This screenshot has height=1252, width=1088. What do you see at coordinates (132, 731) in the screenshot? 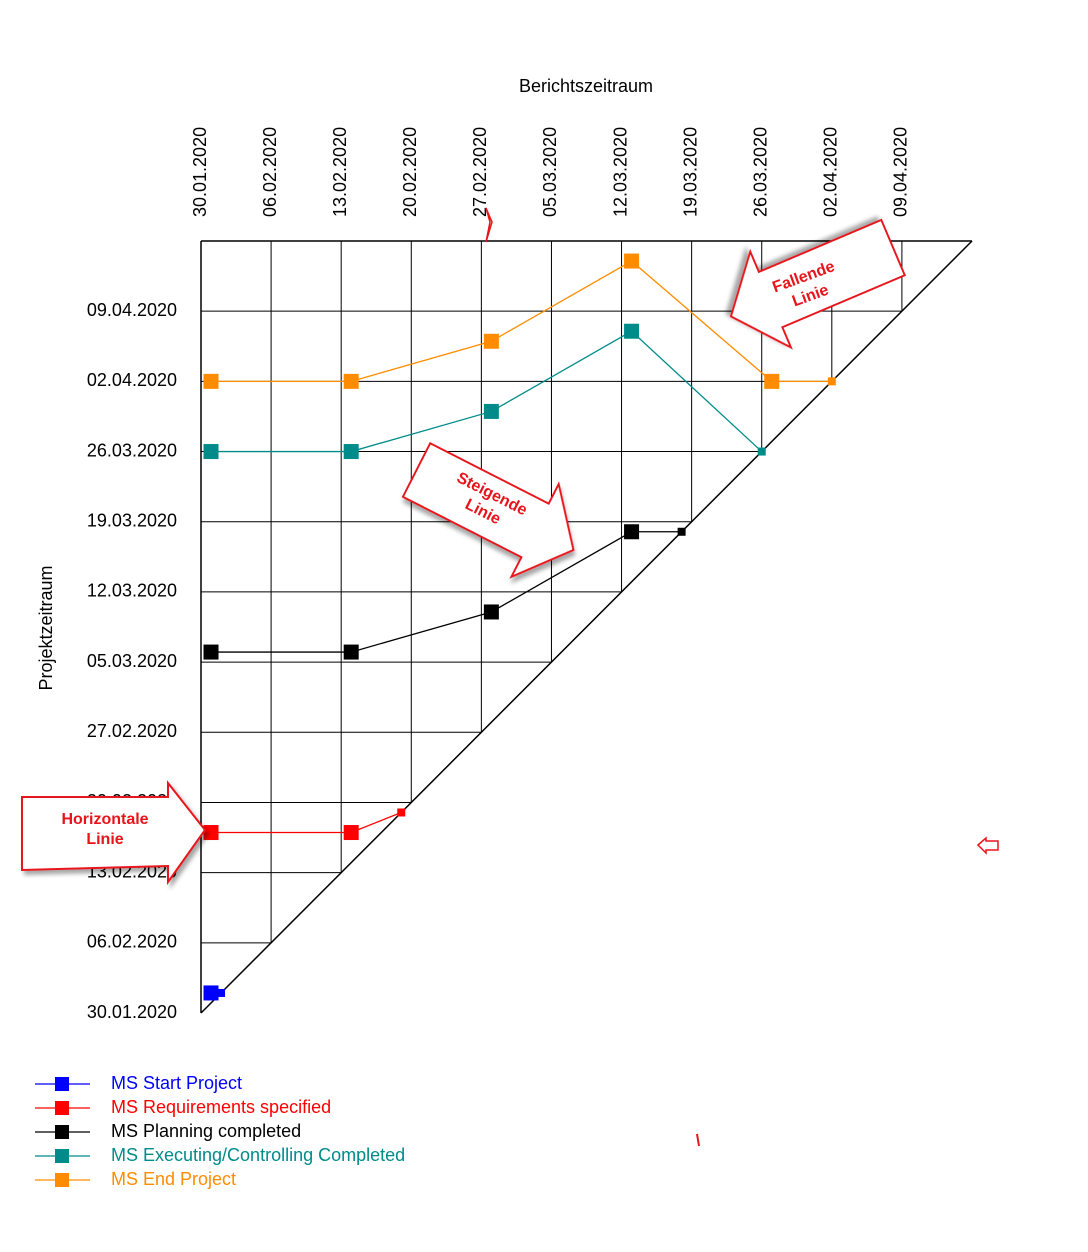
I see `y-tick-label: 27.02.2020` at bounding box center [132, 731].